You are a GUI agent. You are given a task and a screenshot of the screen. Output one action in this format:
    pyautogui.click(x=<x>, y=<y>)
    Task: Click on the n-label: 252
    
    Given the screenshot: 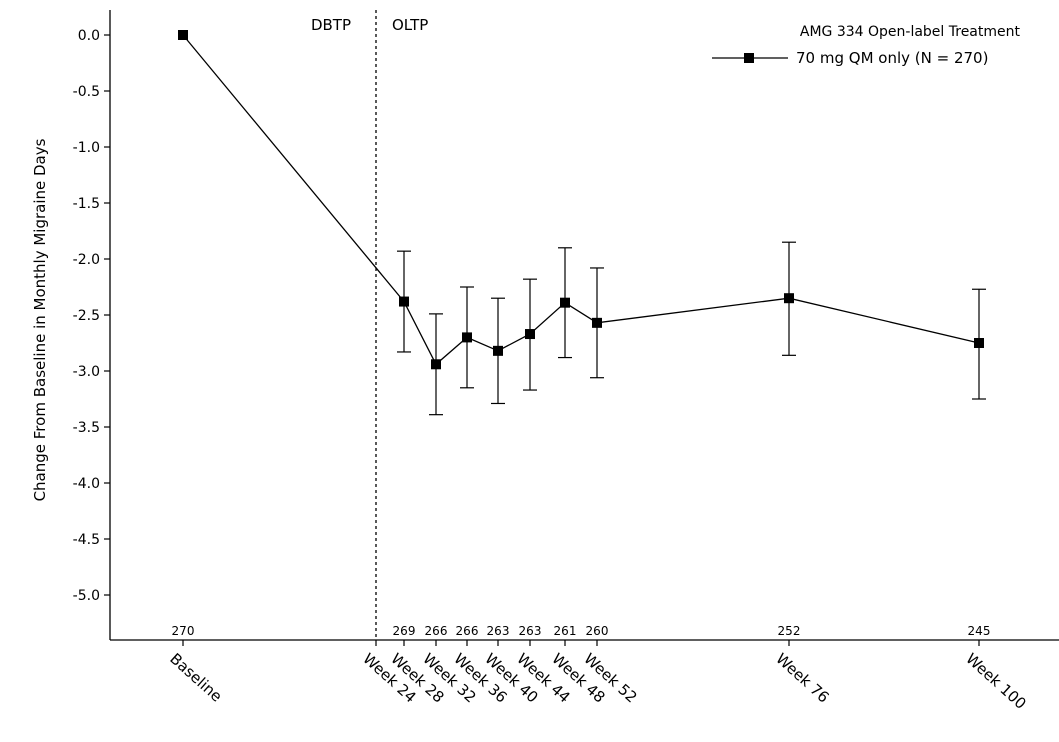 What is the action you would take?
    pyautogui.click(x=789, y=631)
    